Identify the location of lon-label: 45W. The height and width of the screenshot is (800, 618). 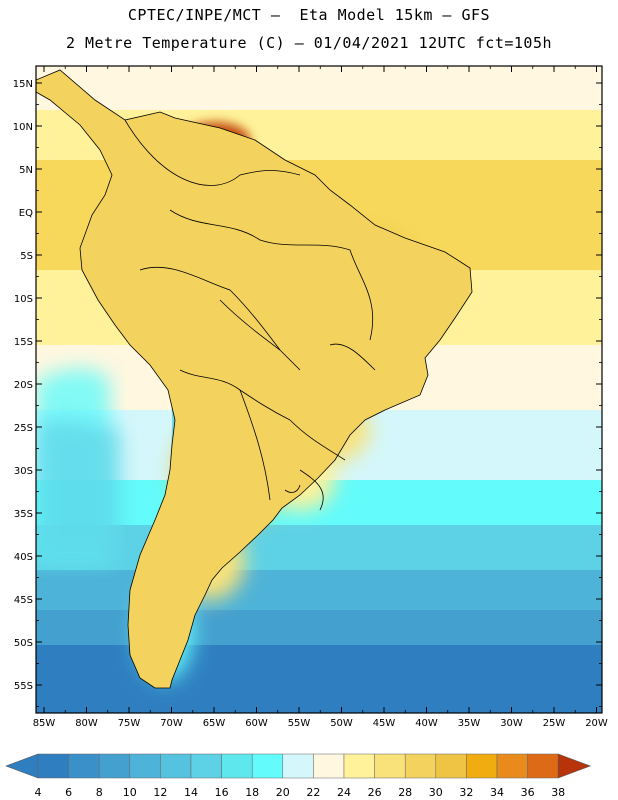
(384, 723).